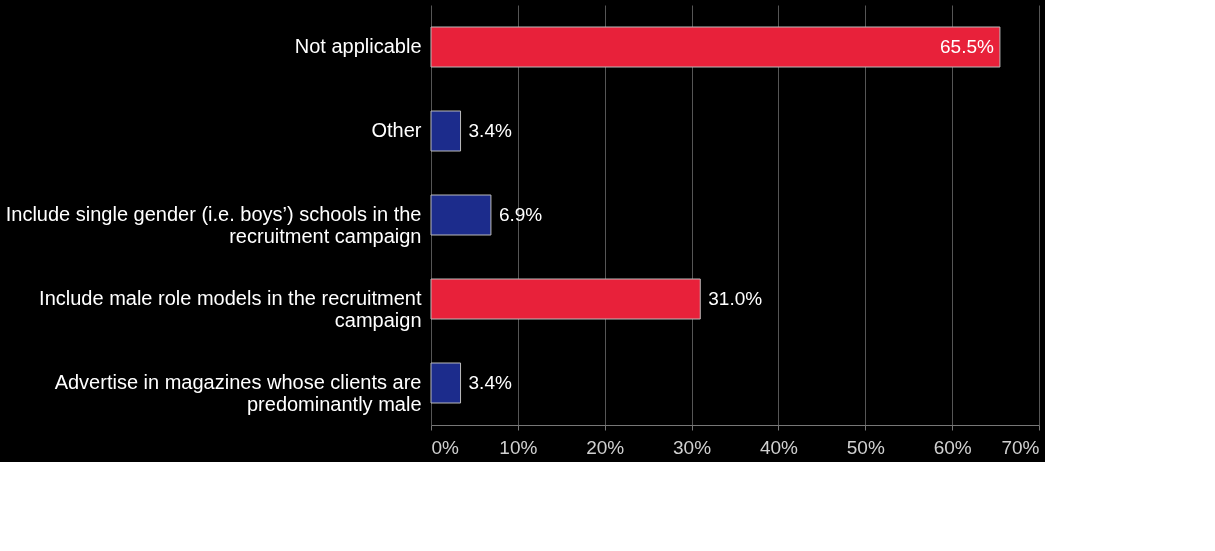  Describe the element at coordinates (779, 447) in the screenshot. I see `x-tick-label: 40%` at that location.